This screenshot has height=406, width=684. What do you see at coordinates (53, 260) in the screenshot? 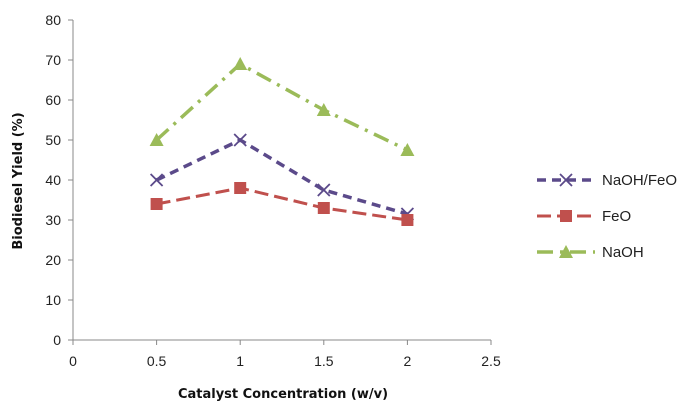
I see `y-tick-label: 20` at bounding box center [53, 260].